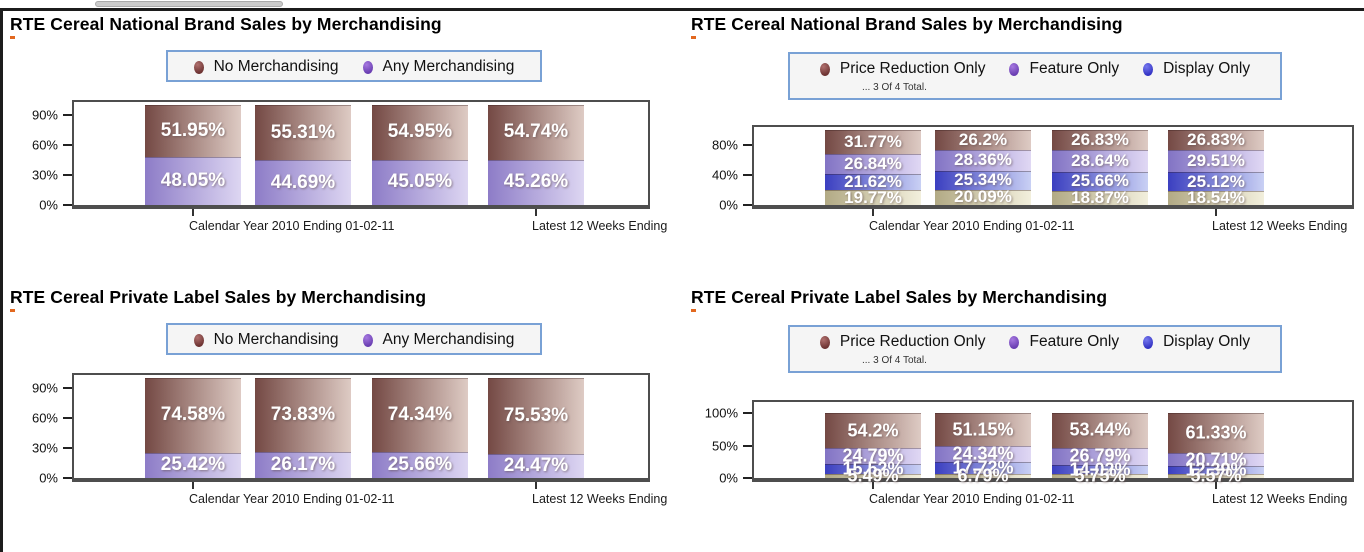 The image size is (1364, 552). I want to click on bar: 51.15% 24.34% 17.72% 6.79%, so click(983, 449).